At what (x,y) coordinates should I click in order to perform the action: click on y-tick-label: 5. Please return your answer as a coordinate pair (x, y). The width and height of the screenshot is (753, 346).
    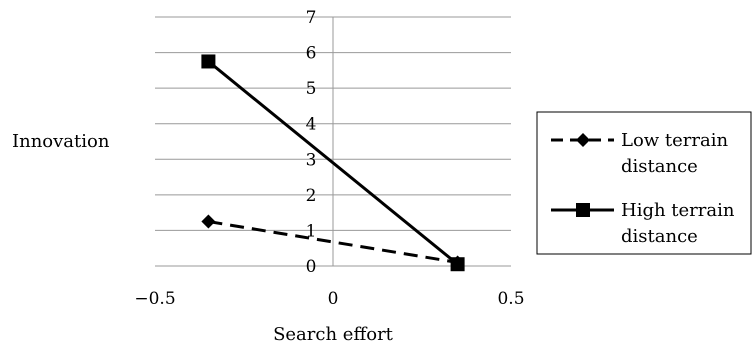
    Looking at the image, I should click on (311, 89).